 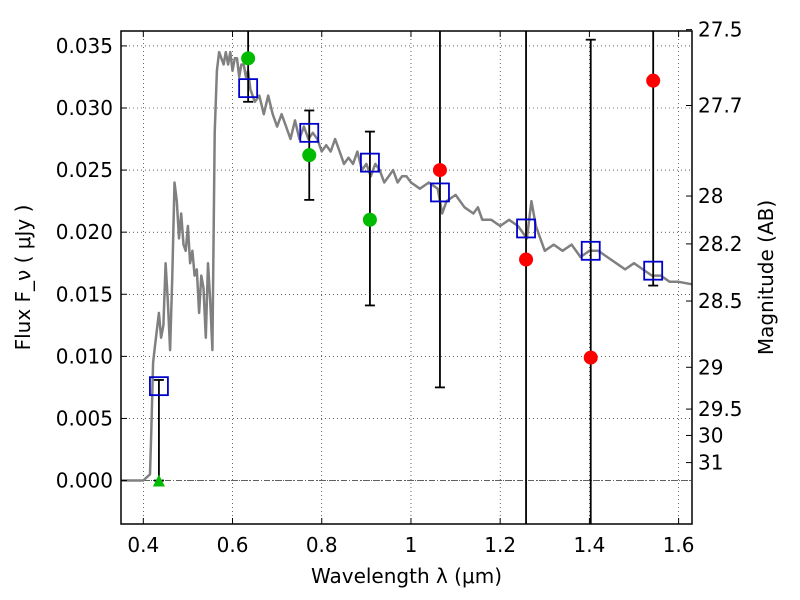 What do you see at coordinates (710, 367) in the screenshot?
I see `mag-tick-label: 29` at bounding box center [710, 367].